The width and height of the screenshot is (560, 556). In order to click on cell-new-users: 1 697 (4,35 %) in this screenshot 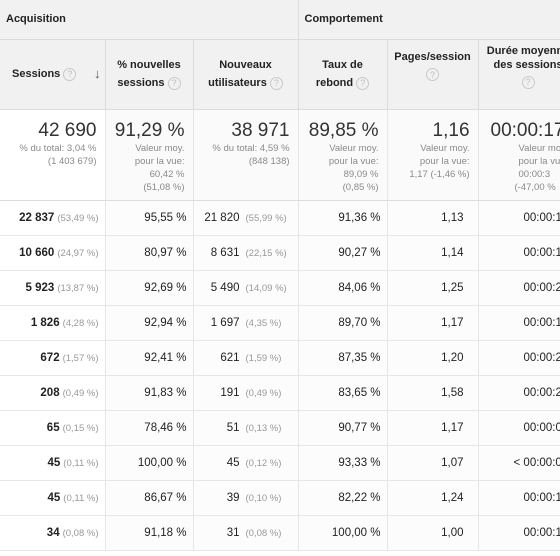, I will do `click(246, 323)`.